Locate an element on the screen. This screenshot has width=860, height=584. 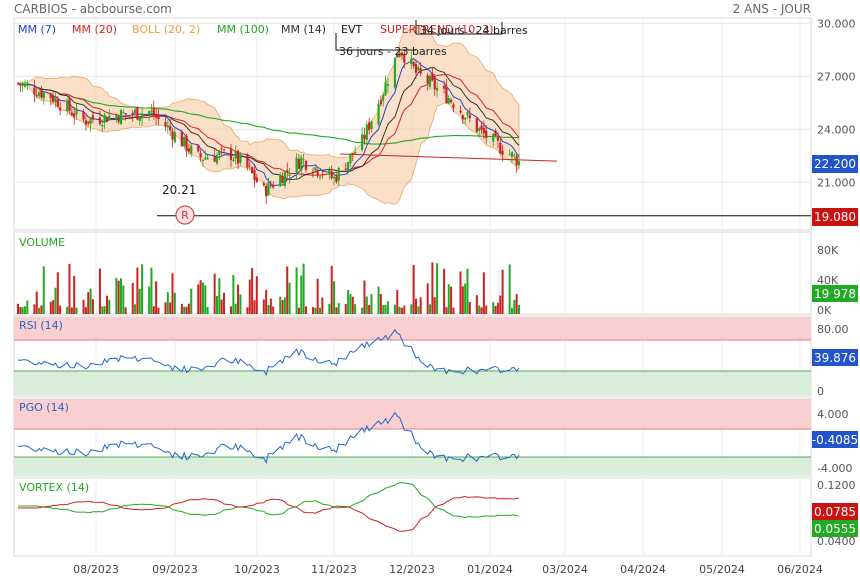
supertrend-badge is located at coordinates (835, 217).